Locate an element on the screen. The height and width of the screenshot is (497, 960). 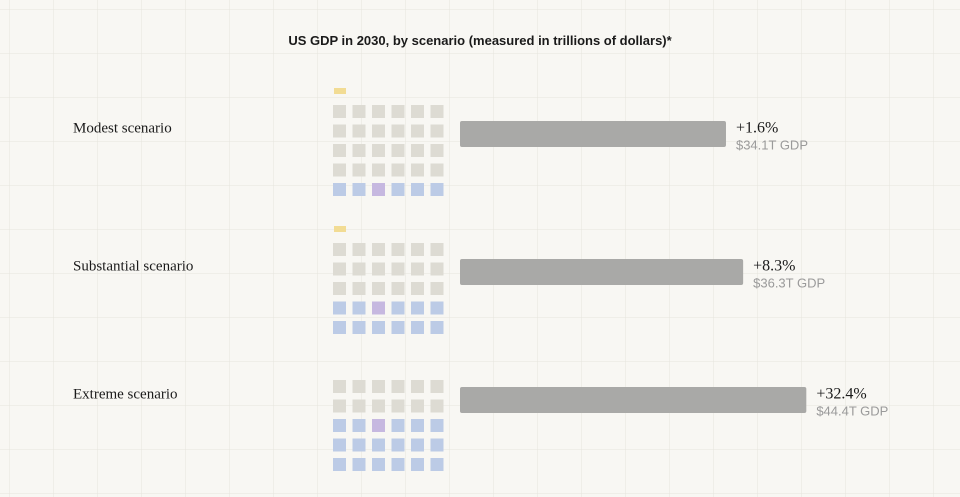
category-label: Substantial scenario is located at coordinates (133, 266).